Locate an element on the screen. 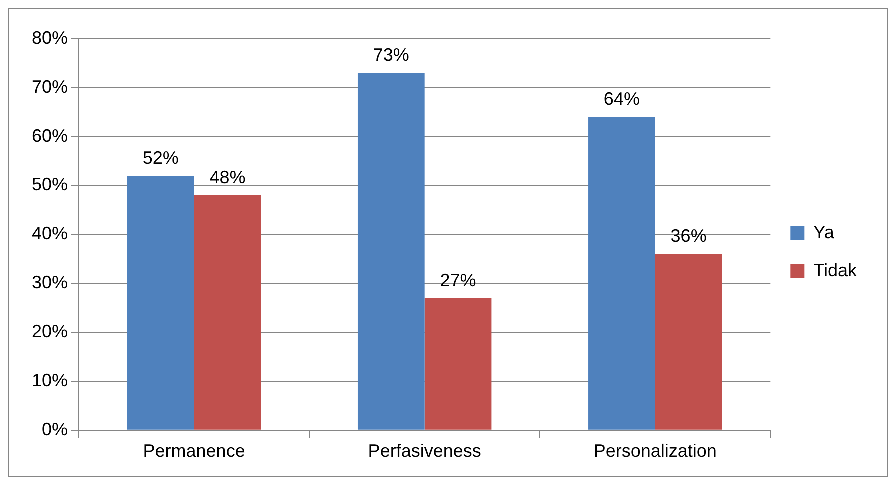 This screenshot has width=896, height=485. x-tick-label: Perfasiveness is located at coordinates (425, 451).